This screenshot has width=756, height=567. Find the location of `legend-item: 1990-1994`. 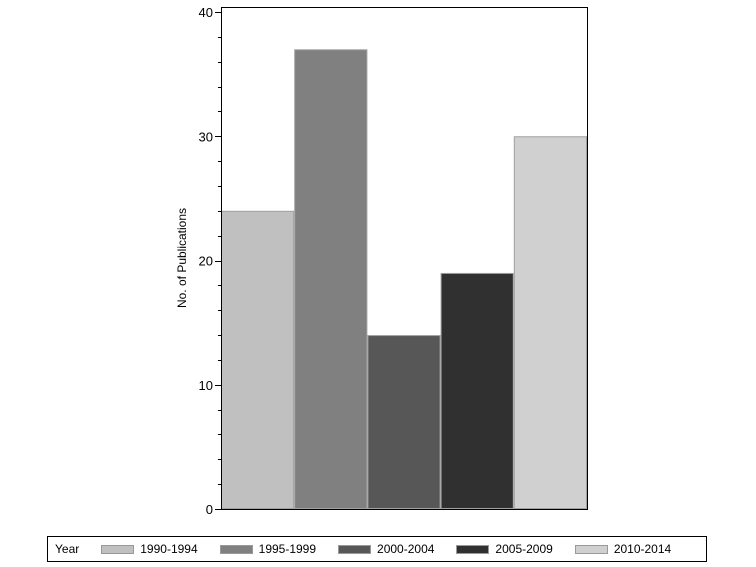

legend-item: 1990-1994 is located at coordinates (149, 549).